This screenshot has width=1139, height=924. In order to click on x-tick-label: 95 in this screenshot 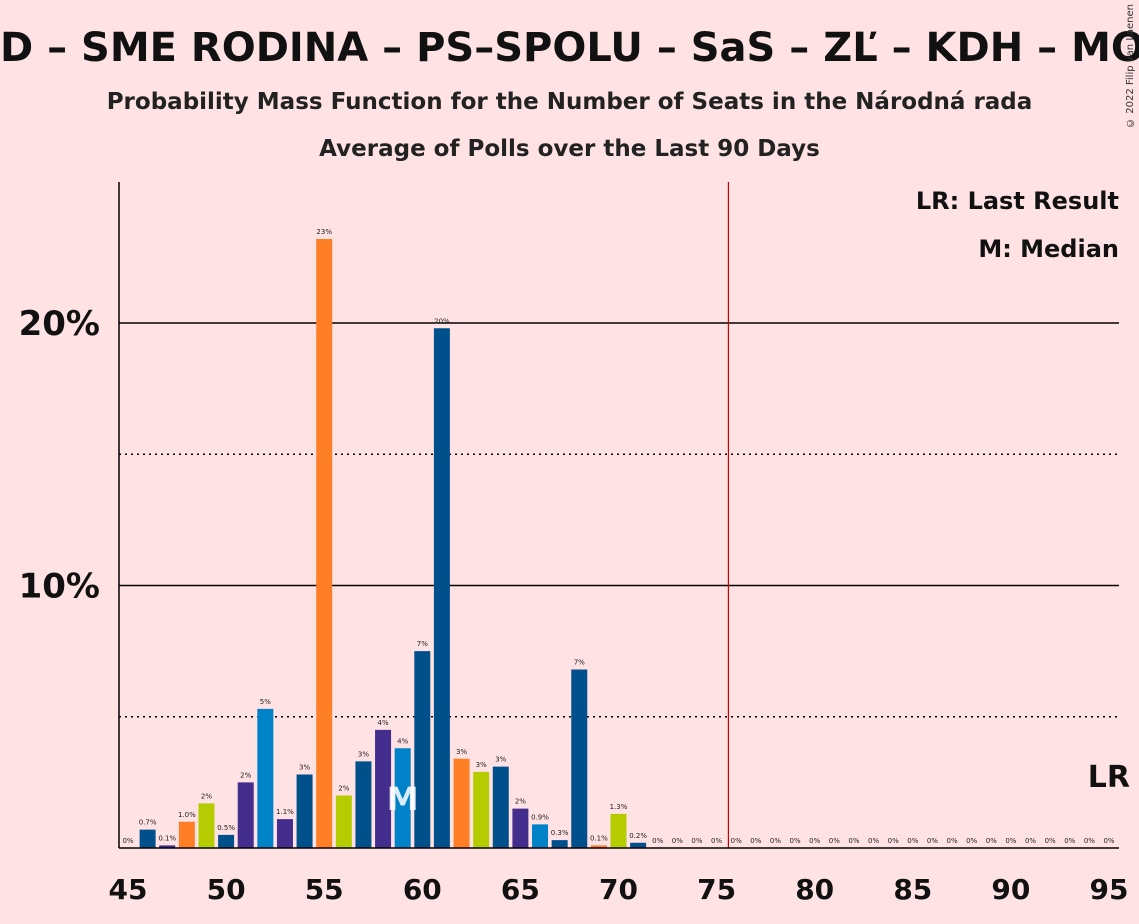, I will do `click(1109, 889)`.